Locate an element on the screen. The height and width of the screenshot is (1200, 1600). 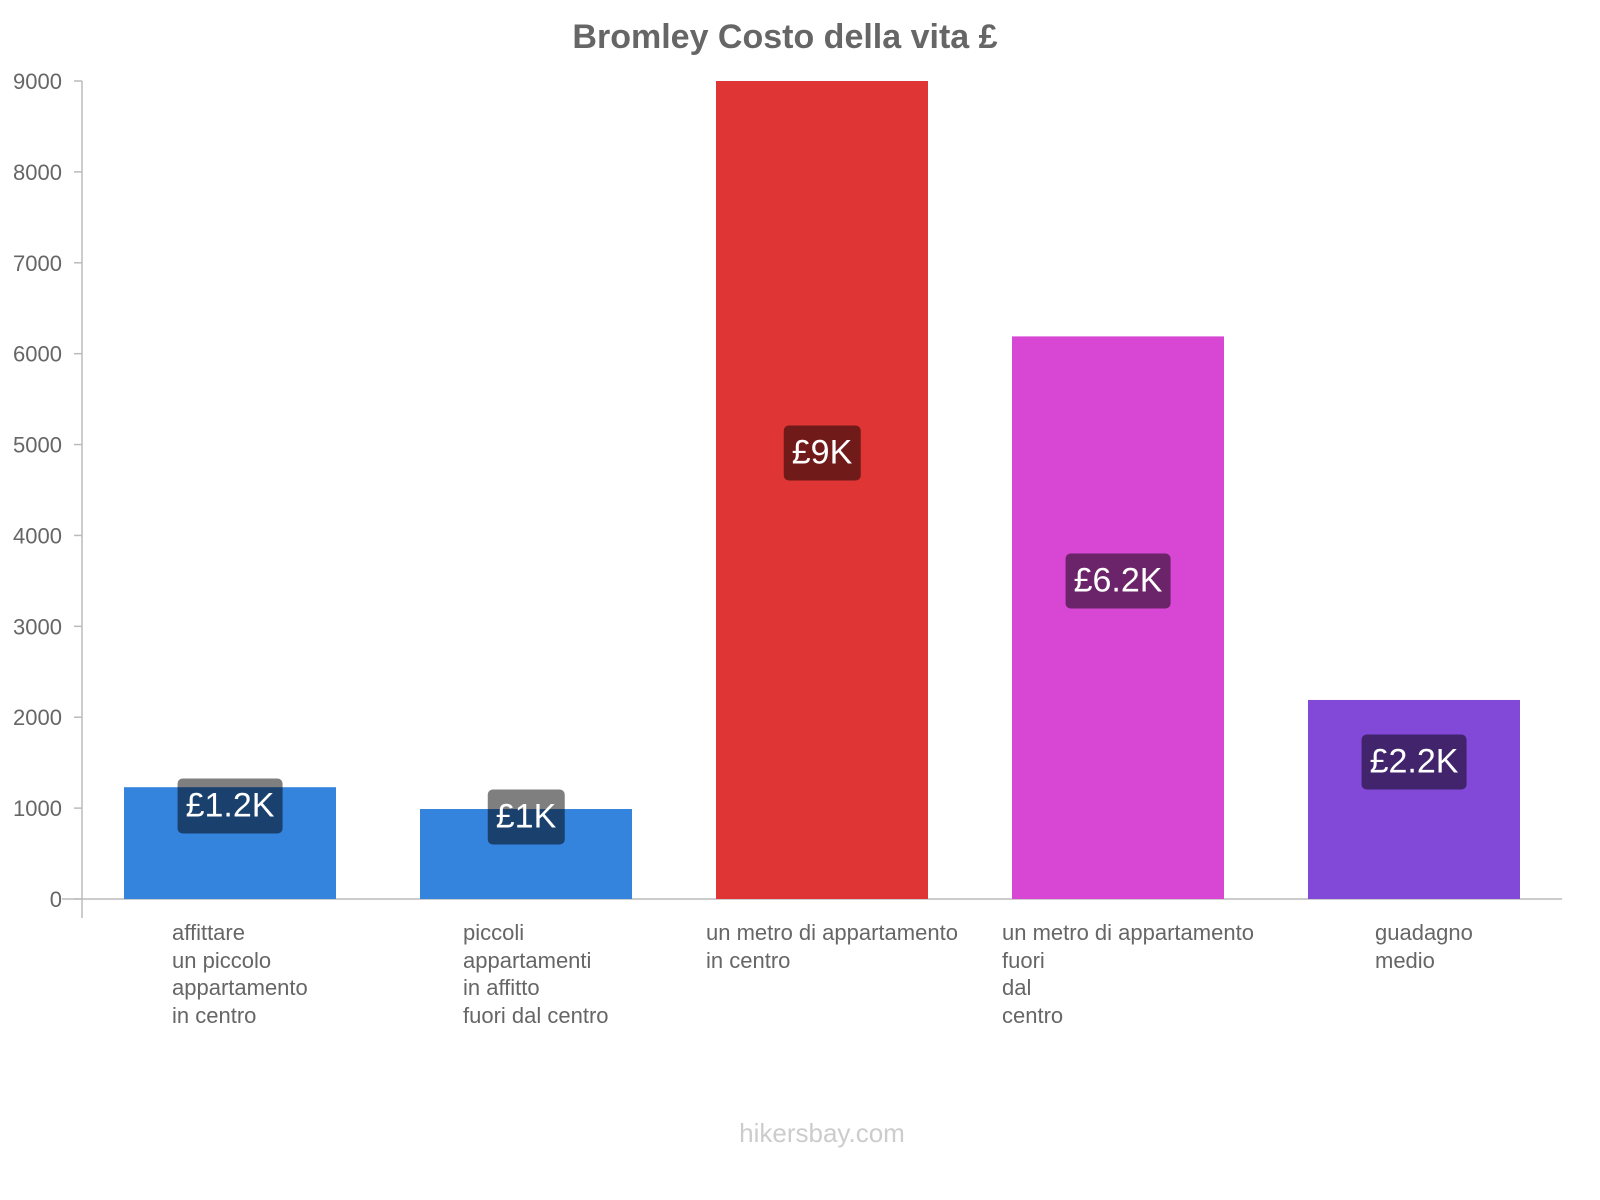
x-category-label-line: affittare is located at coordinates (208, 932).